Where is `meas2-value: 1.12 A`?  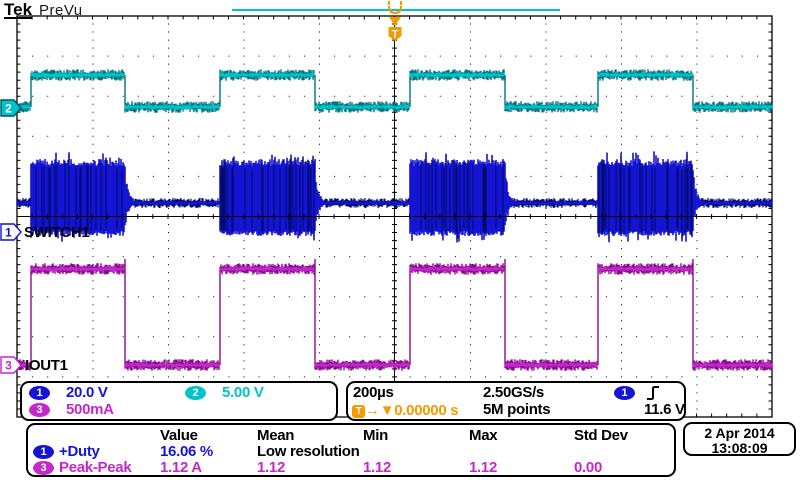 meas2-value: 1.12 A is located at coordinates (181, 467).